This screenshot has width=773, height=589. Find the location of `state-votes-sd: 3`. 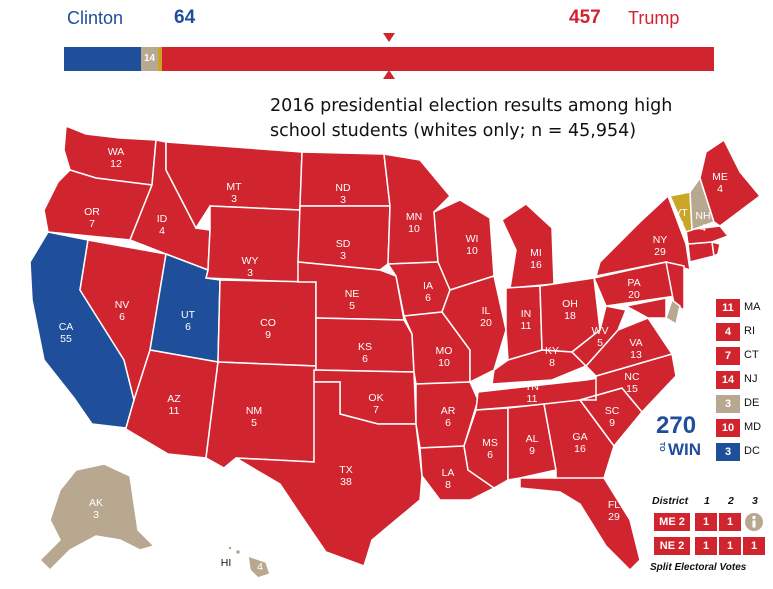

state-votes-sd: 3 is located at coordinates (343, 256).